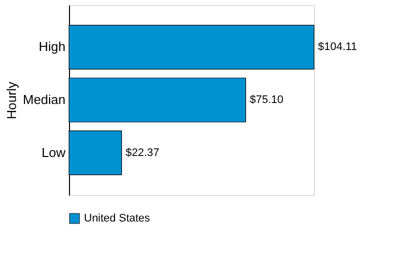 Image resolution: width=400 pixels, height=260 pixels. Describe the element at coordinates (267, 100) in the screenshot. I see `data-label: $75.10` at that location.